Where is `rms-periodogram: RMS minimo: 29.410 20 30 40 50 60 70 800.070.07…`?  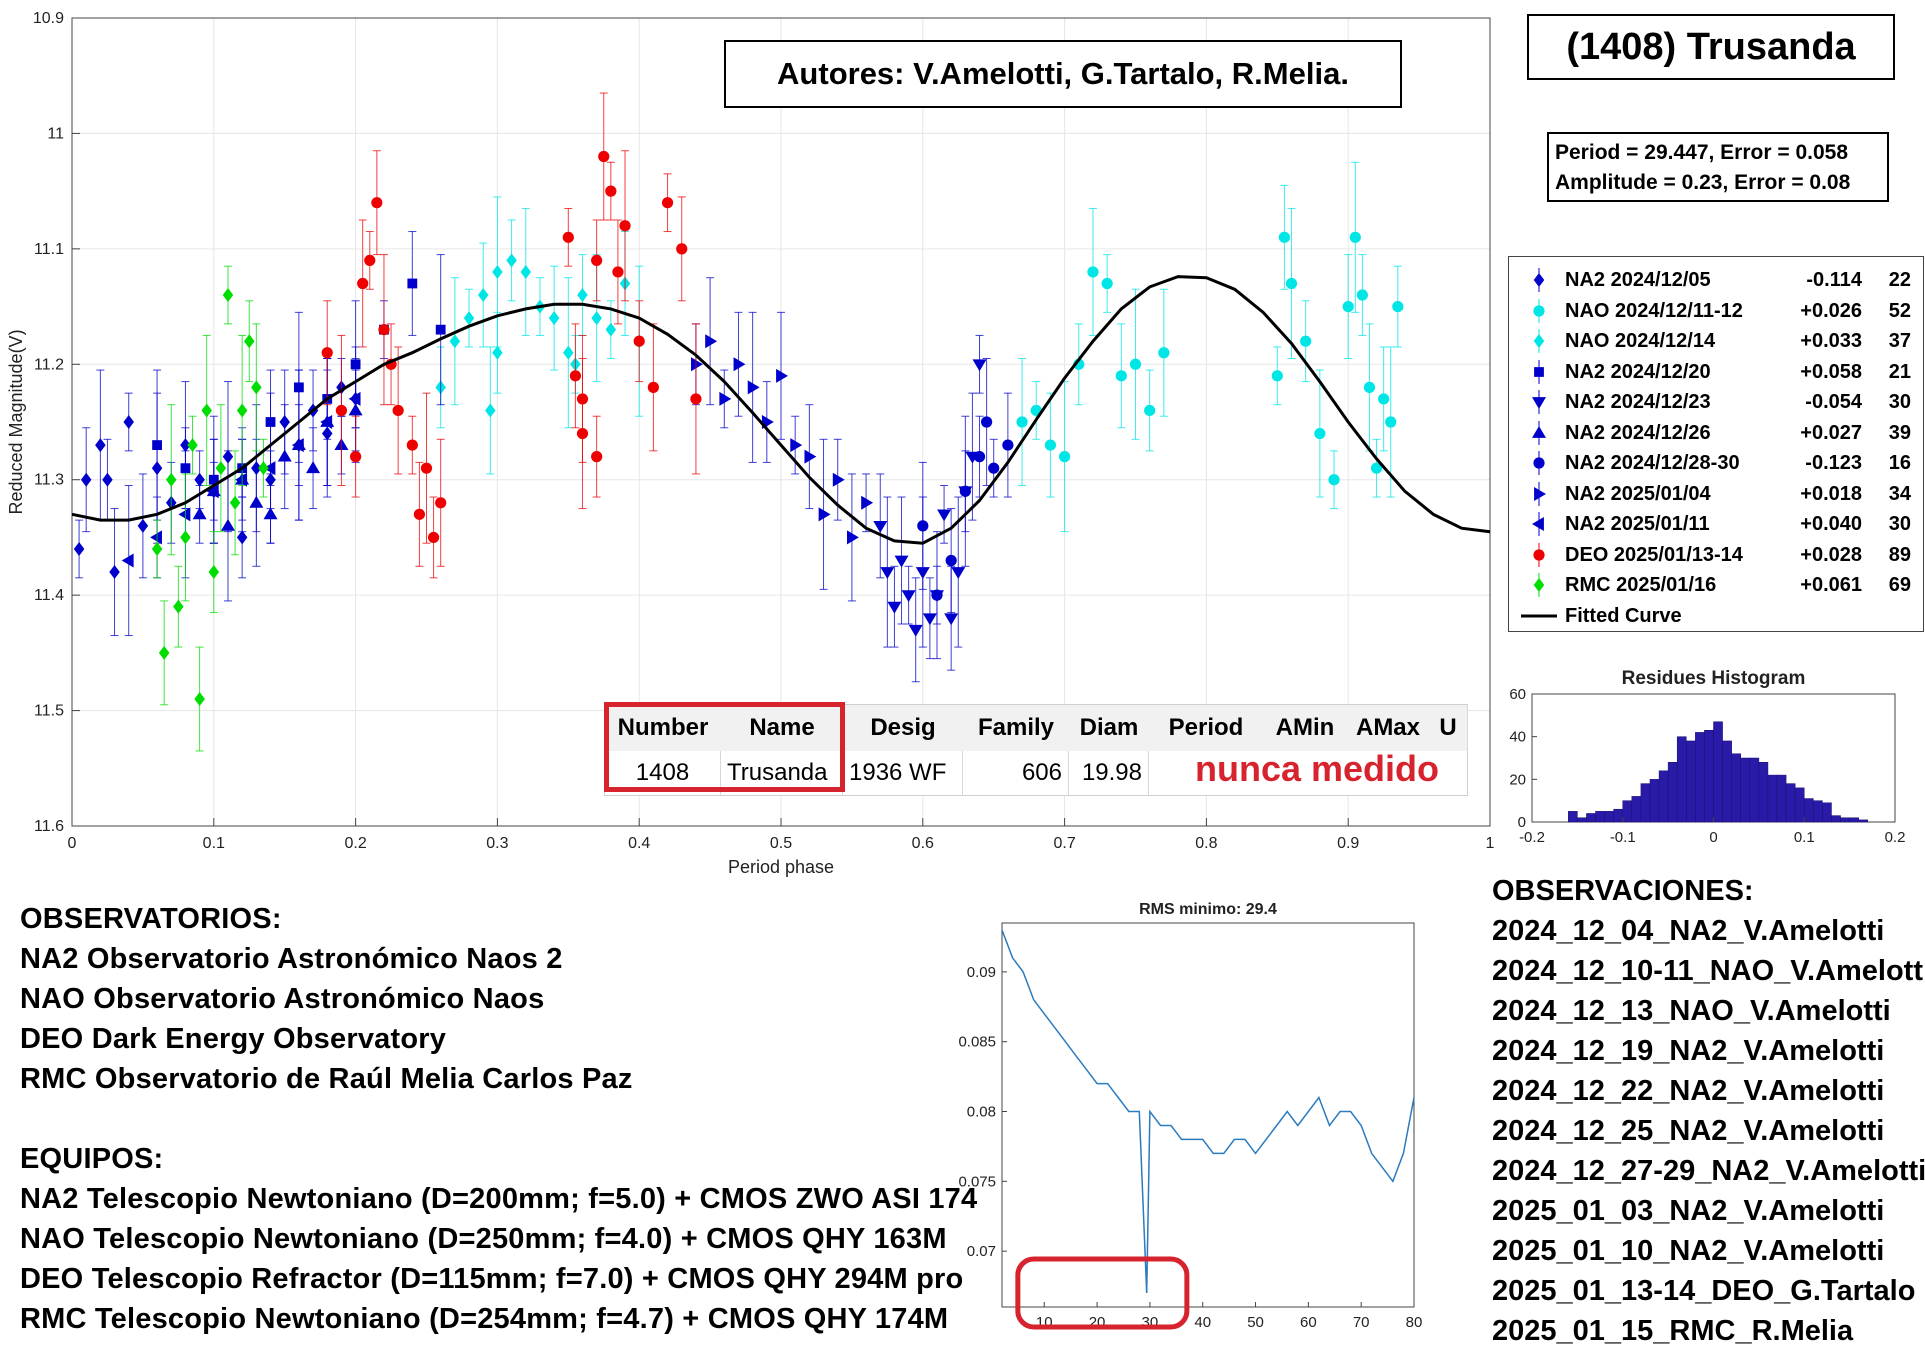
rms-periodogram: RMS minimo: 29.410 20 30 40 50 60 70 800.070.07… is located at coordinates (1190, 1116).